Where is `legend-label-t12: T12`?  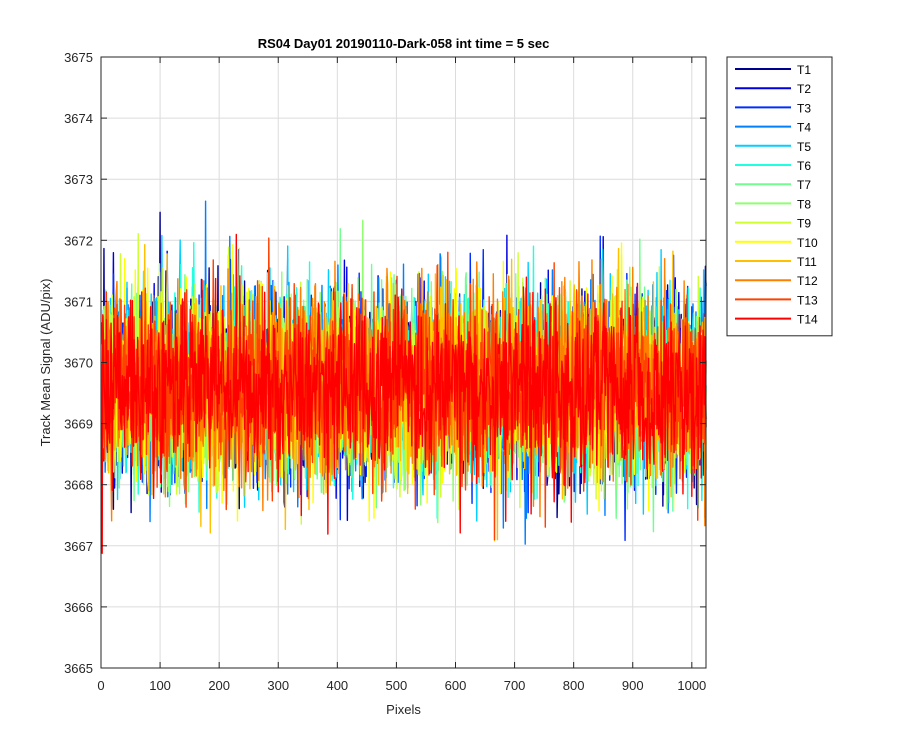
legend-label-t12: T12 is located at coordinates (807, 281).